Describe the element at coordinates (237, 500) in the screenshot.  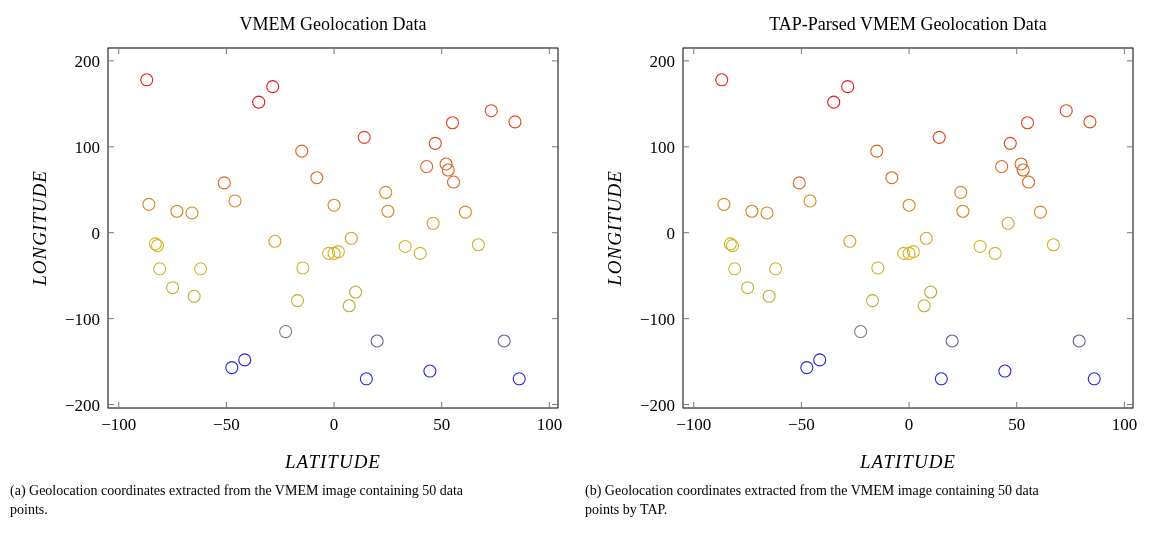
I see `text: (a) Geolocation coordinates extracted from the VMEM image containing 50 data points.` at that location.